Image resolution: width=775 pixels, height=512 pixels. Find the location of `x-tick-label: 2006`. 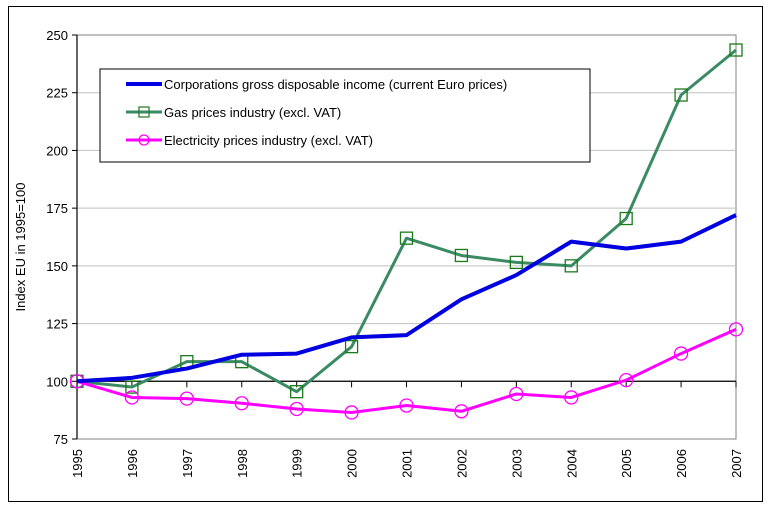

x-tick-label: 2006 is located at coordinates (681, 463).